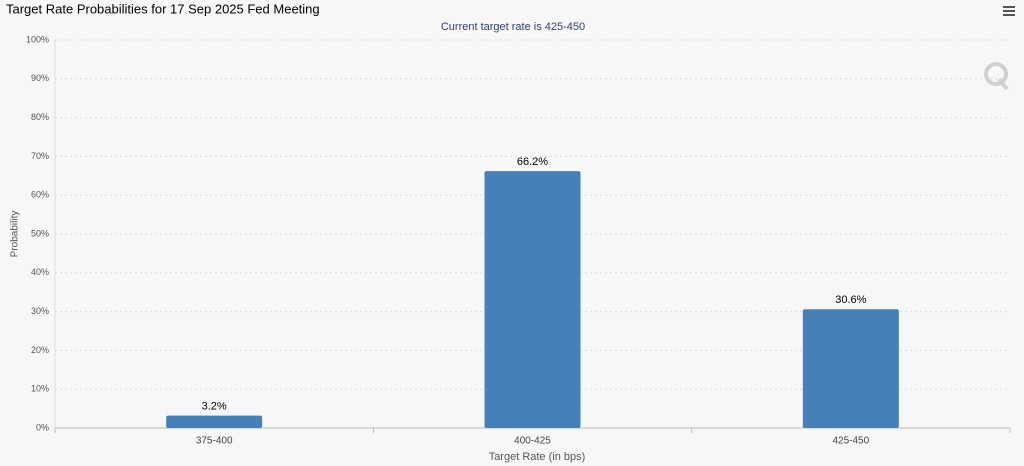 The width and height of the screenshot is (1024, 466). Describe the element at coordinates (214, 406) in the screenshot. I see `data-label: 3.2%` at that location.